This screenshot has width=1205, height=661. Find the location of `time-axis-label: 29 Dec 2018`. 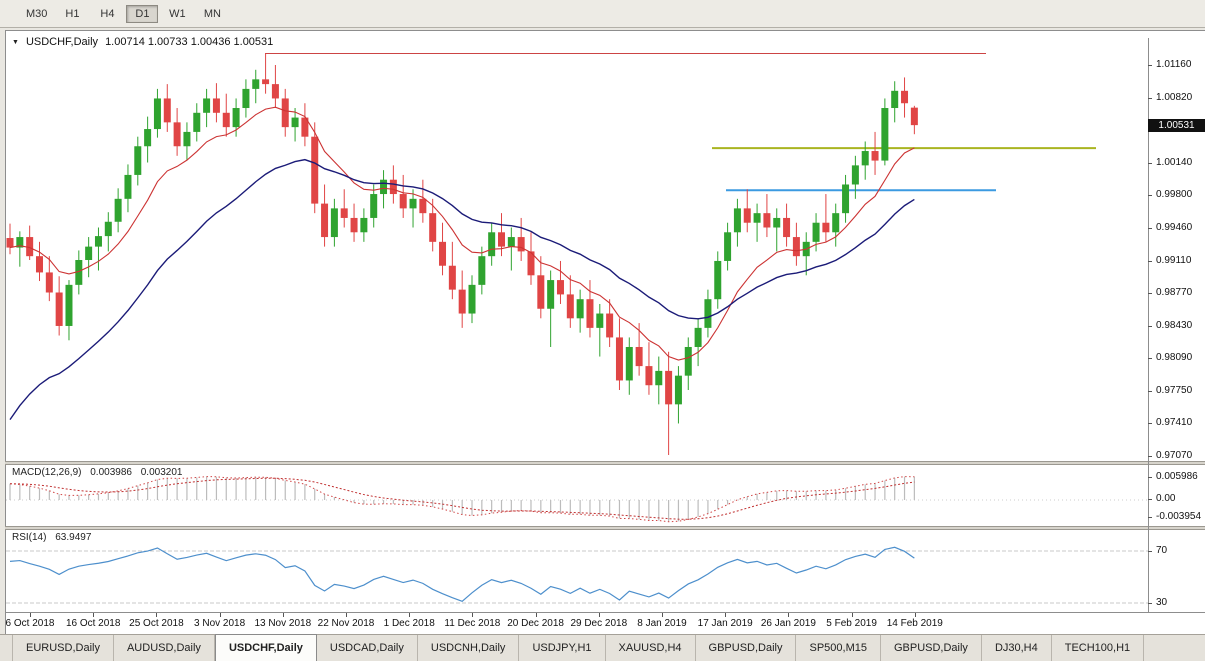

time-axis-label: 29 Dec 2018 is located at coordinates (599, 623).